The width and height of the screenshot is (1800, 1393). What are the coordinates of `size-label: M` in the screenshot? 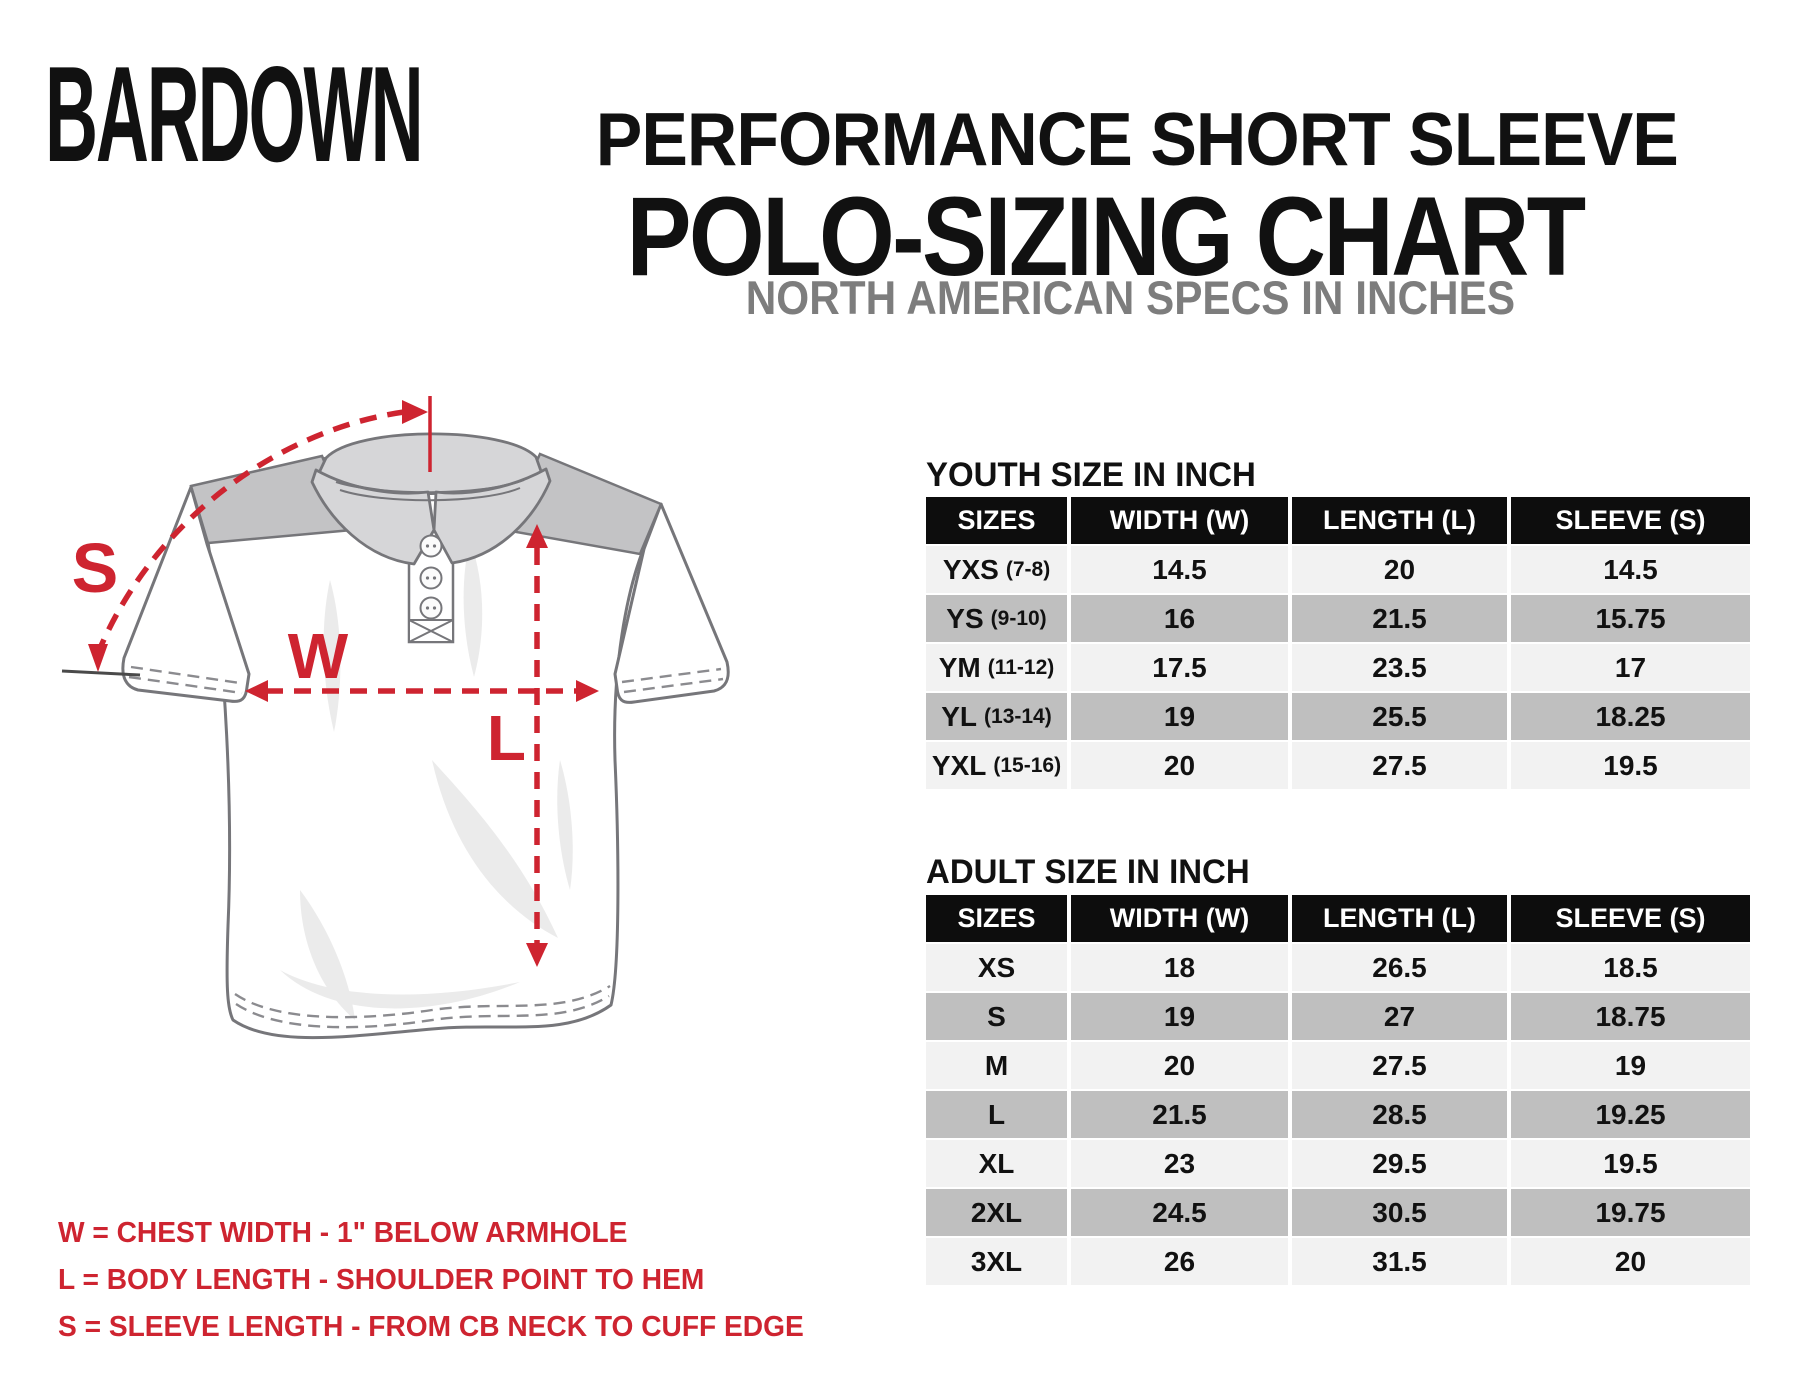 It's located at (996, 1065).